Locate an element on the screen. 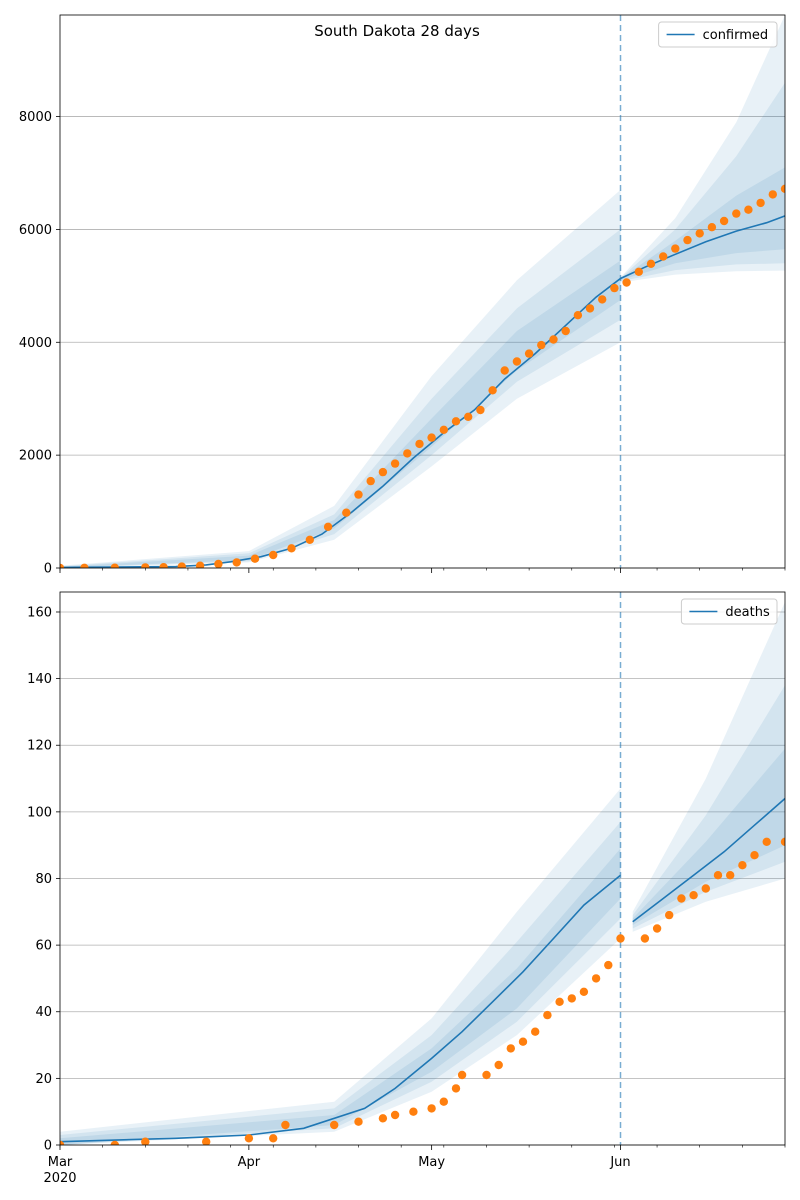 The image size is (800, 1200). model-line is located at coordinates (708, 860).